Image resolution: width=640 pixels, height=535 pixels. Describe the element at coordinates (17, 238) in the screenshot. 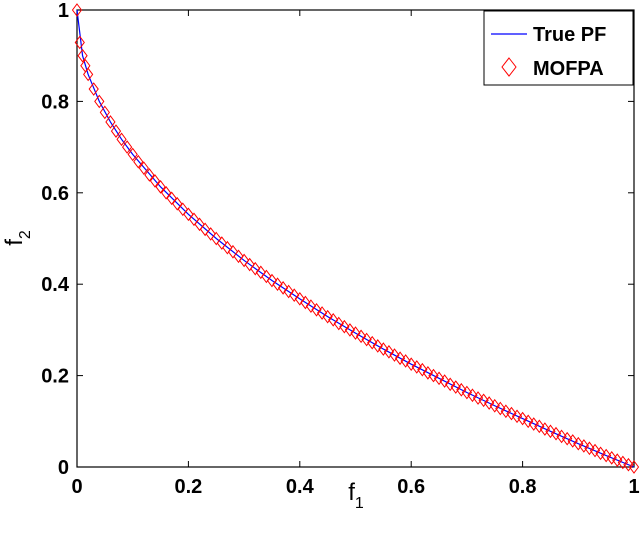

I see `y-axis-label: f2` at that location.